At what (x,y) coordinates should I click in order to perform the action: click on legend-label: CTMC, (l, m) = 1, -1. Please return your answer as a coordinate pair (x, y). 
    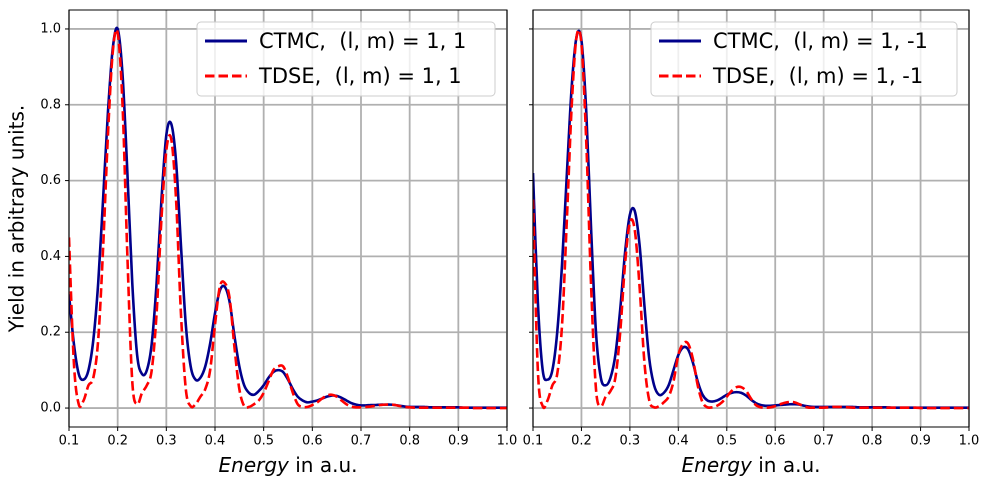
    Looking at the image, I should click on (820, 41).